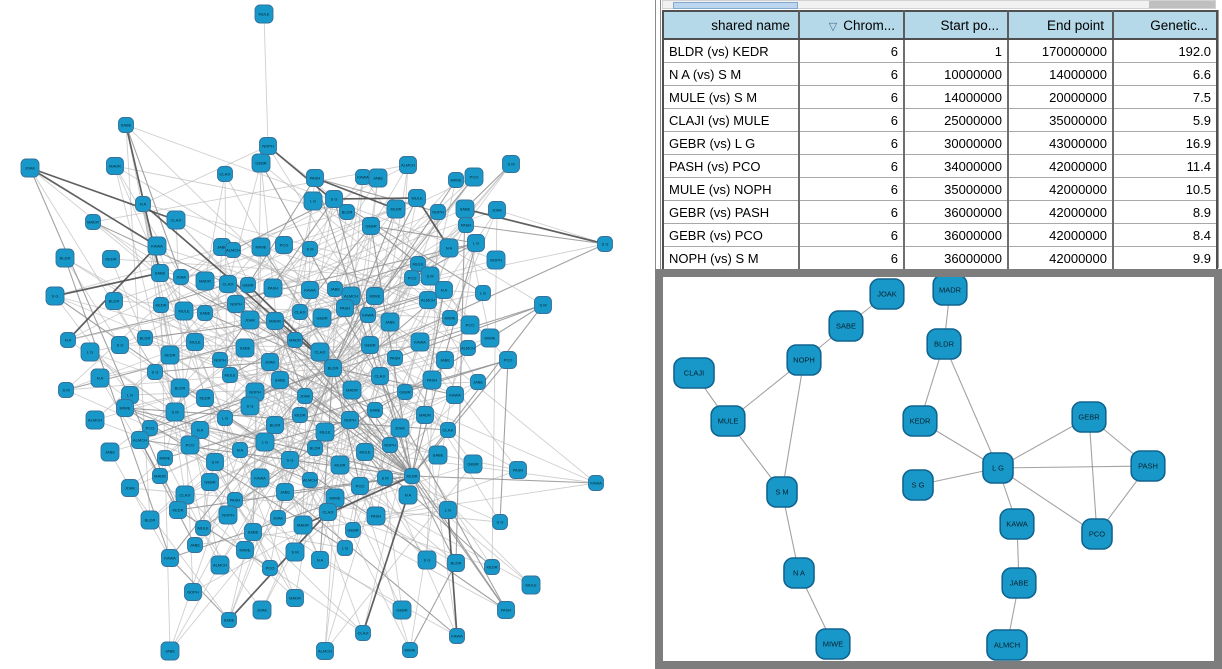 The height and width of the screenshot is (669, 1222). I want to click on subnetwork-node-s-m: S M, so click(782, 492).